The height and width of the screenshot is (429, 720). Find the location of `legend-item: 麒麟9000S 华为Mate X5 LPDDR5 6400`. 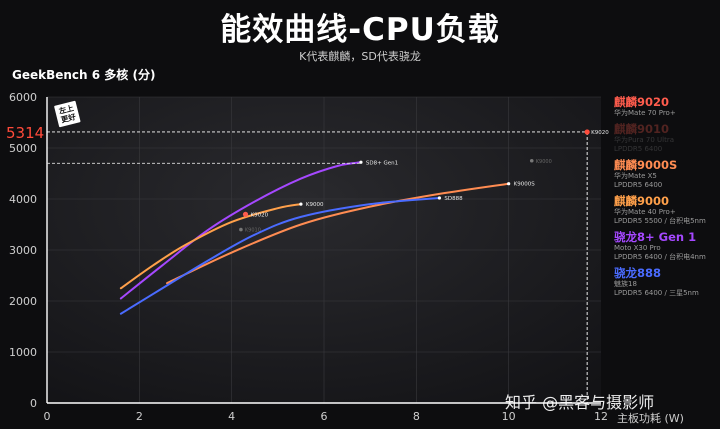

legend-item: 麒麟9000S 华为Mate X5 LPDDR5 6400 is located at coordinates (667, 174).